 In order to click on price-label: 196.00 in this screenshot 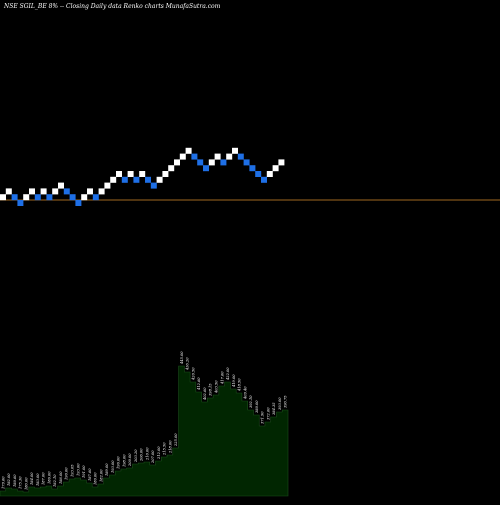, I will do `click(119, 462)`.